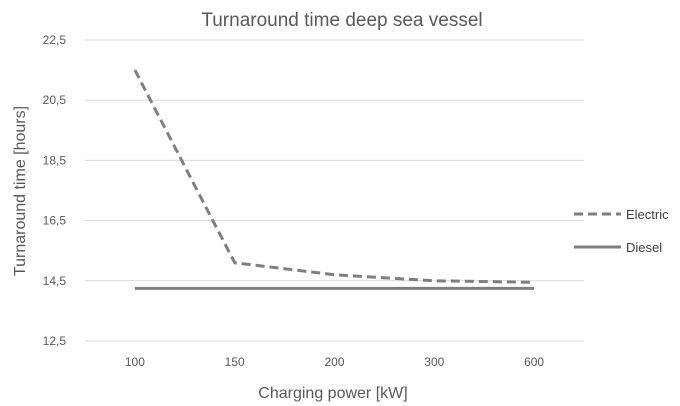 This screenshot has height=406, width=680. I want to click on legend-label-electric: Electric, so click(647, 214).